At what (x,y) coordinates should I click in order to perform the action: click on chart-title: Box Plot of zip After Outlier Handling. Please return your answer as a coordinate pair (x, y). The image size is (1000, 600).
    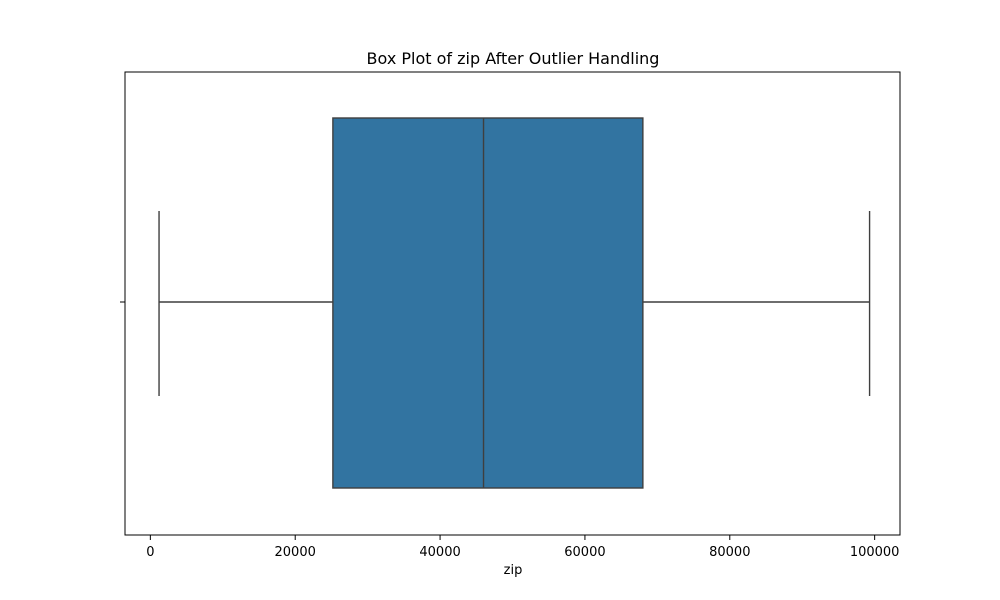
    Looking at the image, I should click on (513, 58).